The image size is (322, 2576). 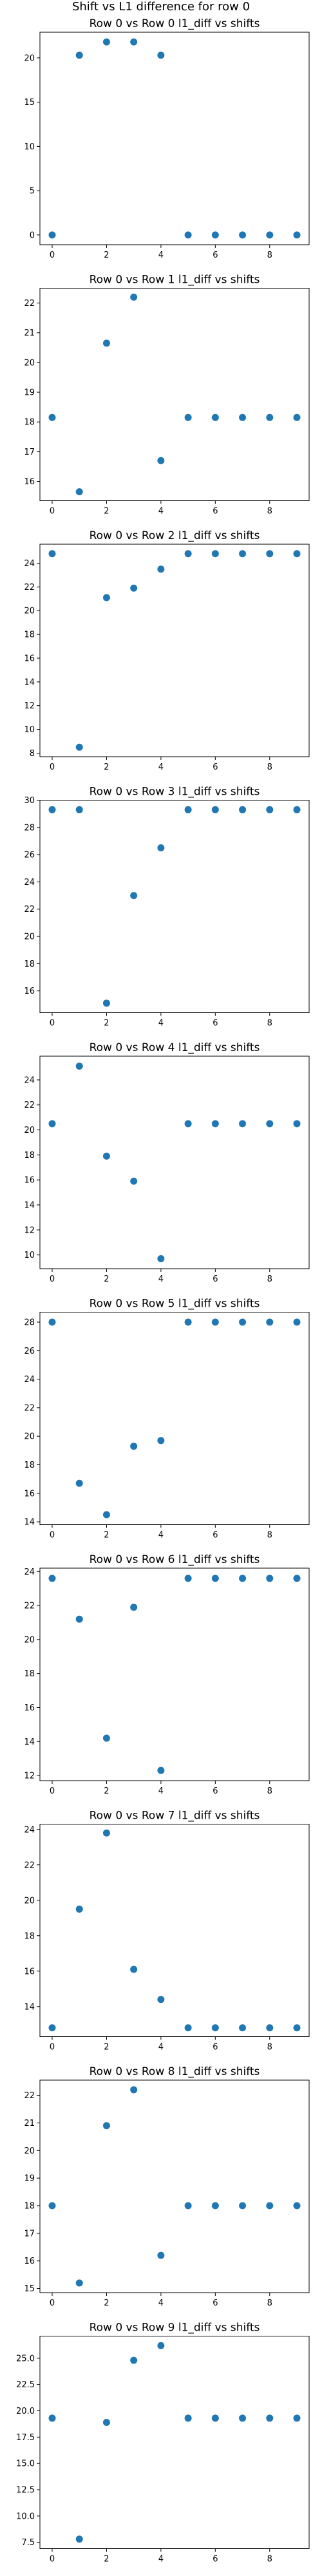 I want to click on y-tick-label: 15, so click(x=30, y=2289).